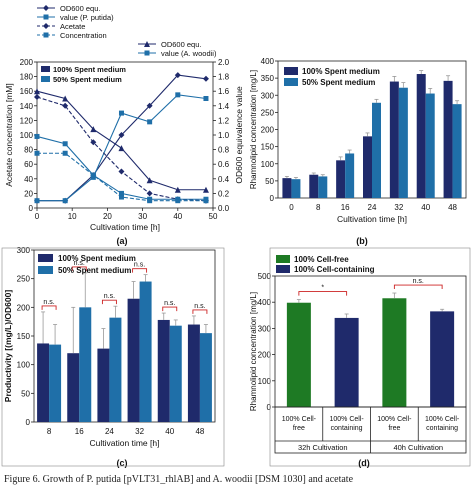 This screenshot has width=474, height=491. Describe the element at coordinates (142, 216) in the screenshot. I see `panel-a-x-tick-label: 30` at that location.